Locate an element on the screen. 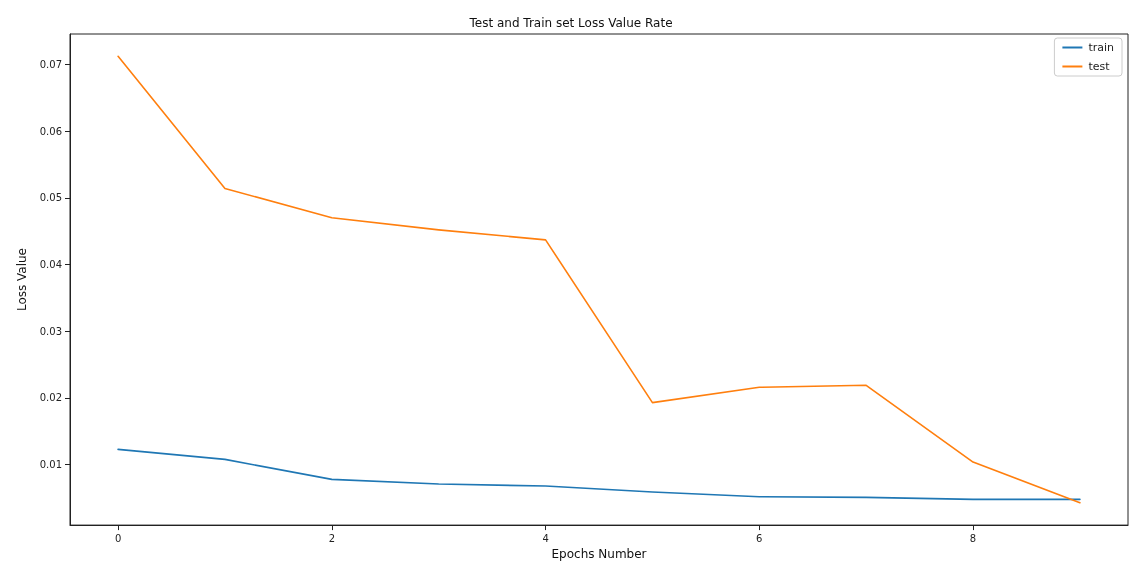 The height and width of the screenshot is (573, 1142). x-tick-label: 2 is located at coordinates (332, 538).